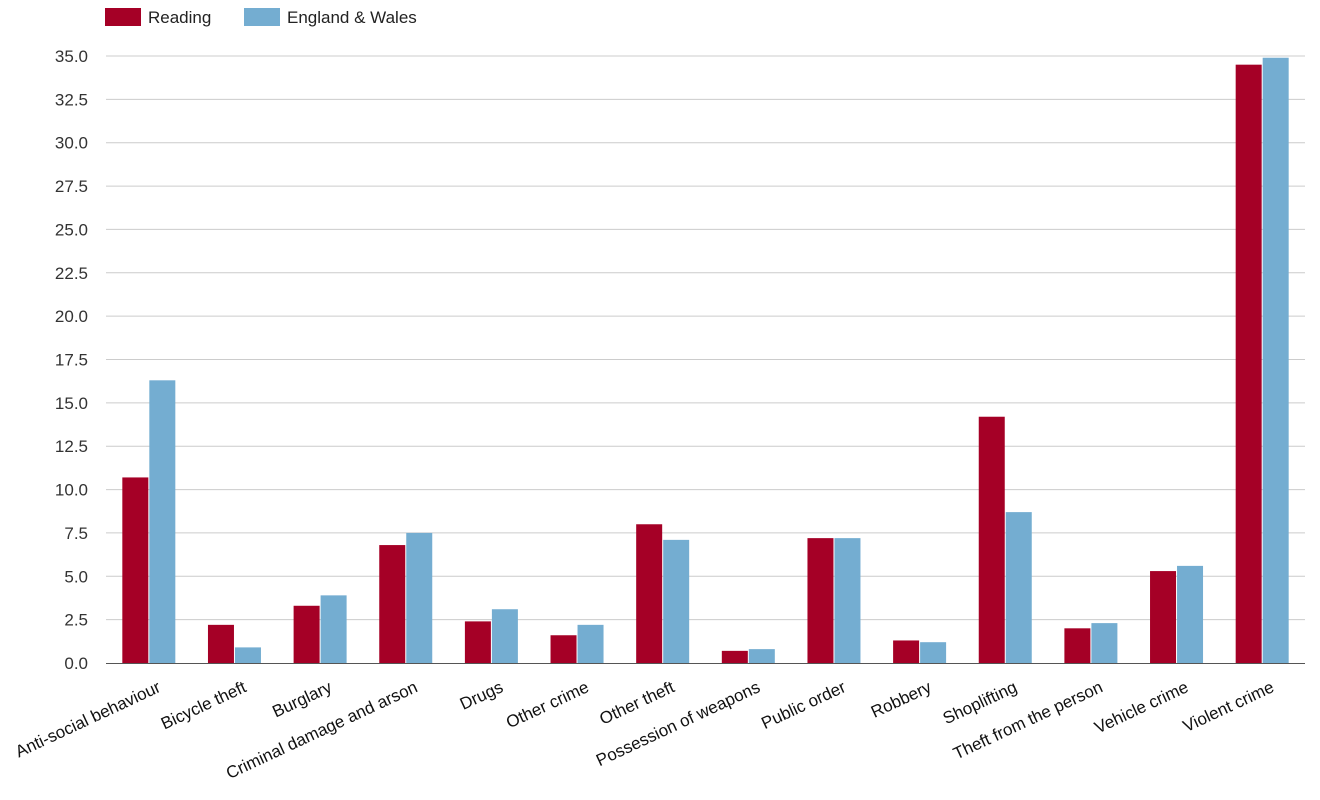 The width and height of the screenshot is (1320, 800). What do you see at coordinates (71, 56) in the screenshot?
I see `y-tick-label: 35.0` at bounding box center [71, 56].